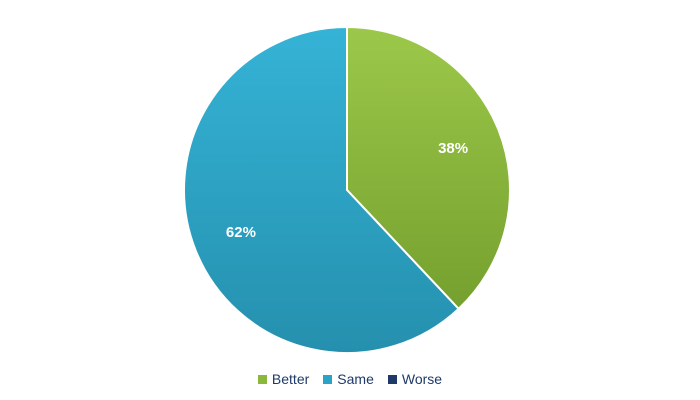 This screenshot has height=400, width=700. What do you see at coordinates (422, 379) in the screenshot?
I see `legend-label: Worse` at bounding box center [422, 379].